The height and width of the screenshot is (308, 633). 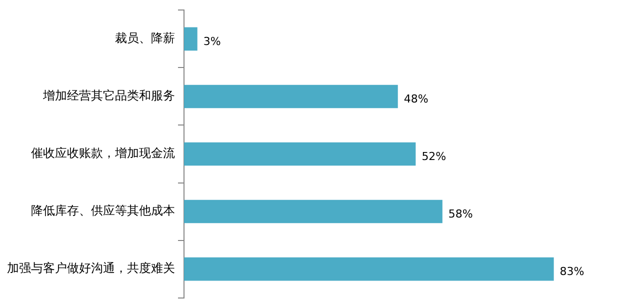 What do you see at coordinates (145, 38) in the screenshot?
I see `y-tick-label: 裁员、降薪` at bounding box center [145, 38].